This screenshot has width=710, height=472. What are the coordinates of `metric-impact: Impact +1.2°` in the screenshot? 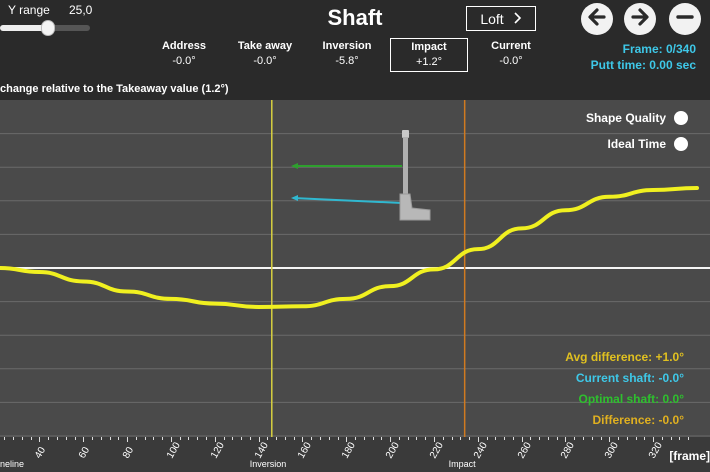 It's located at (429, 55).